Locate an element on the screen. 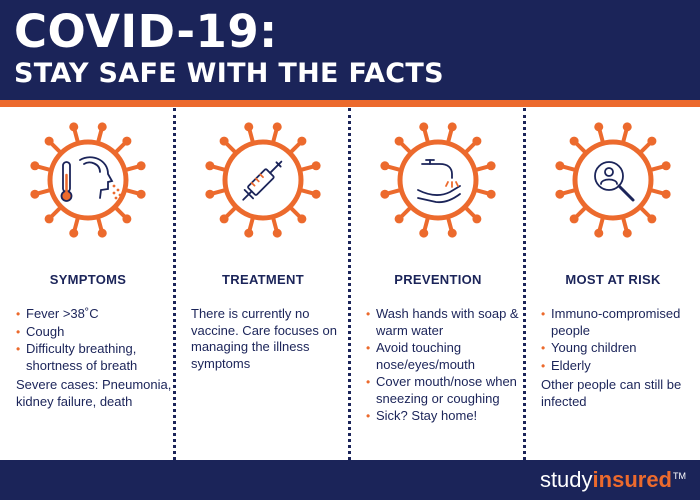  at-risk-heading: MOST AT RISK is located at coordinates (613, 279).